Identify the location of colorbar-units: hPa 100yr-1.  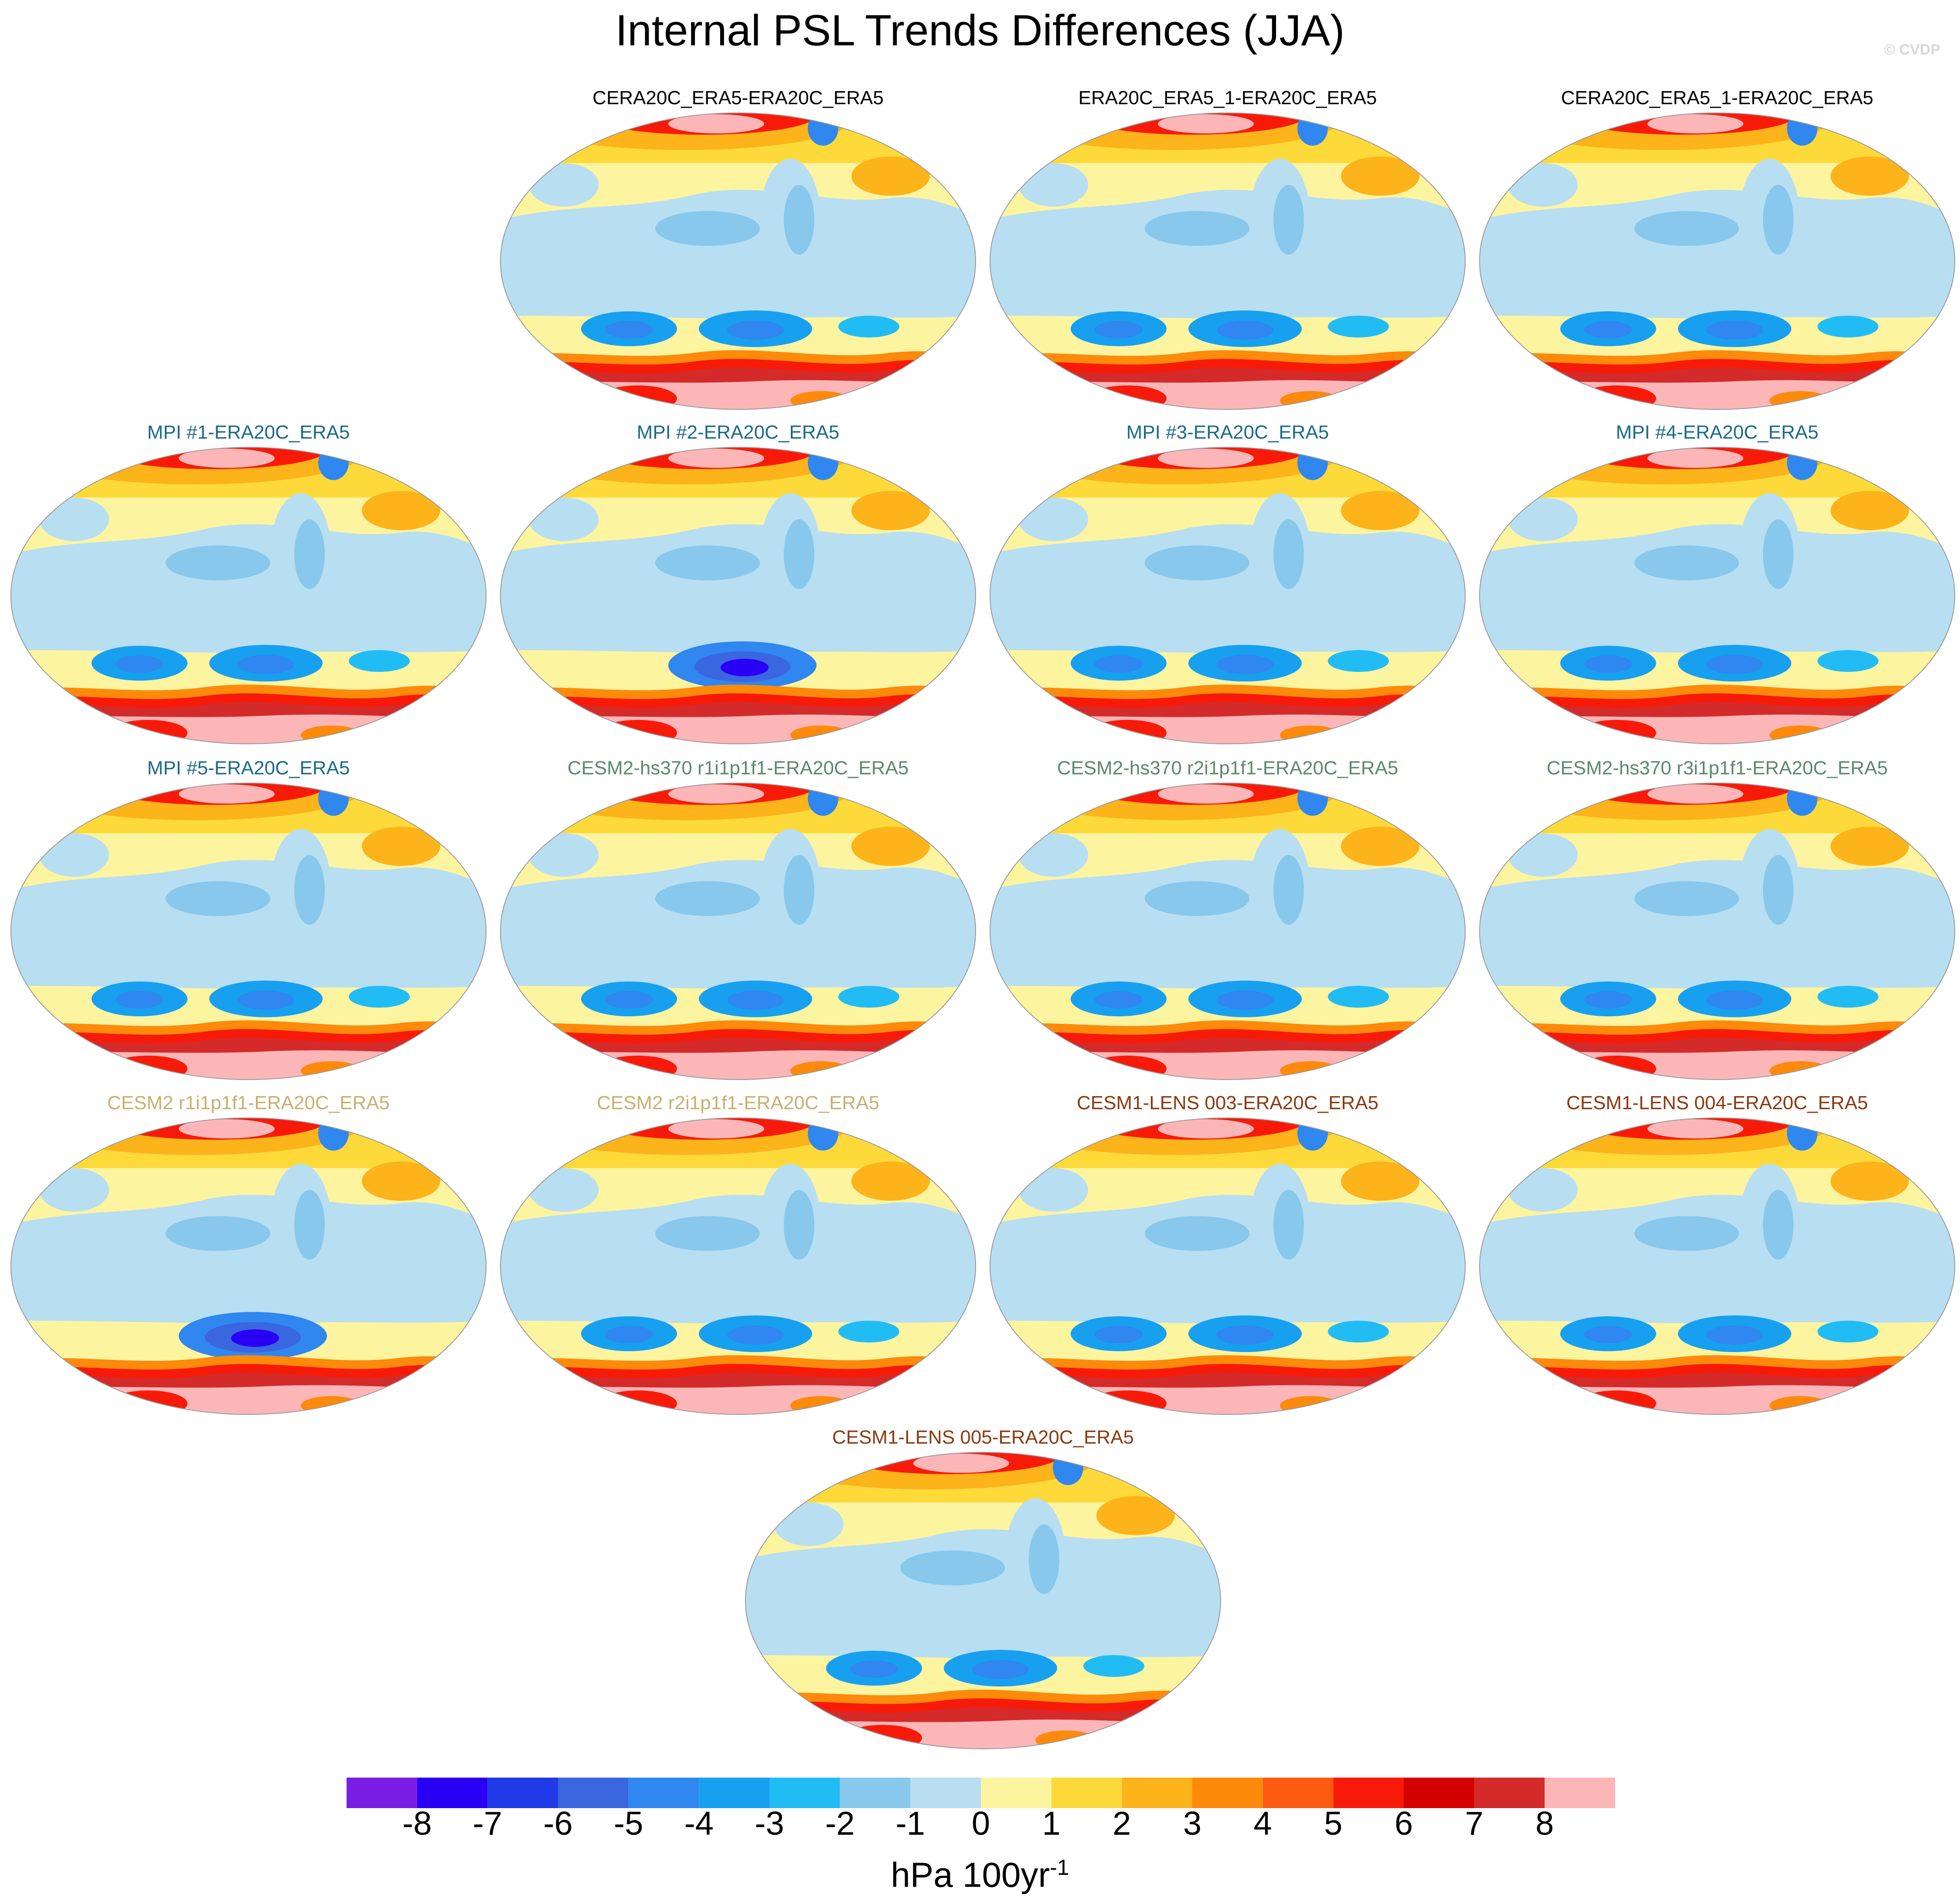
(980, 1871).